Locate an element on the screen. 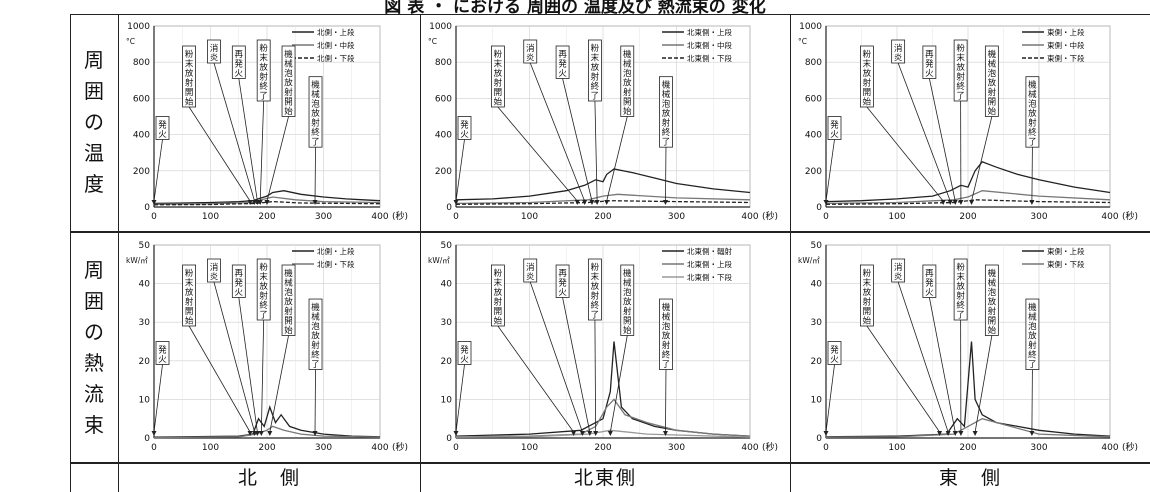  legend-entry: 東側・中段 is located at coordinates (1066, 45).